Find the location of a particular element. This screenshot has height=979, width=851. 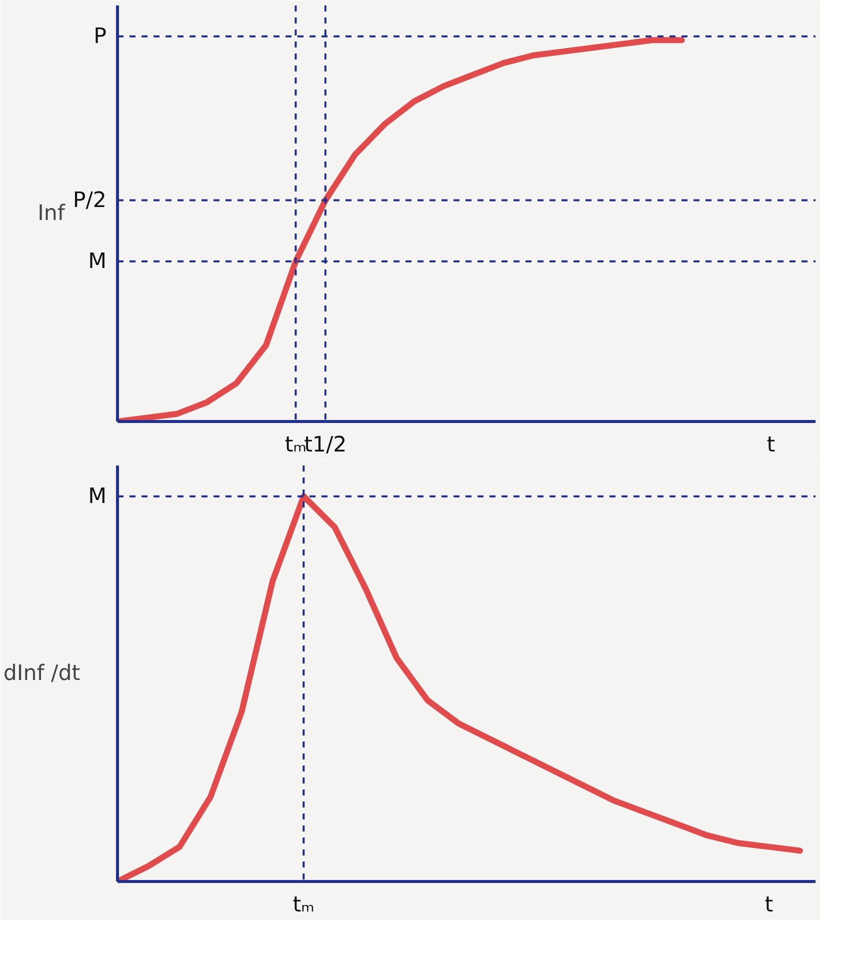

ref-line-label: P/2 is located at coordinates (89, 200).